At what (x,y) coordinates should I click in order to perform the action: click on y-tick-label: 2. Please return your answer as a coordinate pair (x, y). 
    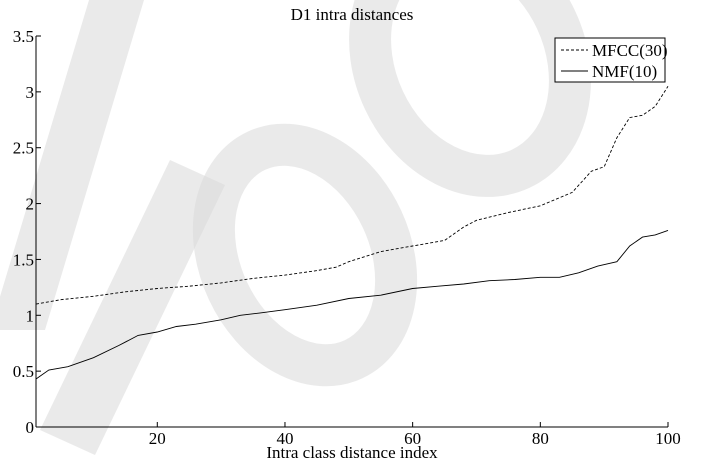
    Looking at the image, I should click on (30, 204).